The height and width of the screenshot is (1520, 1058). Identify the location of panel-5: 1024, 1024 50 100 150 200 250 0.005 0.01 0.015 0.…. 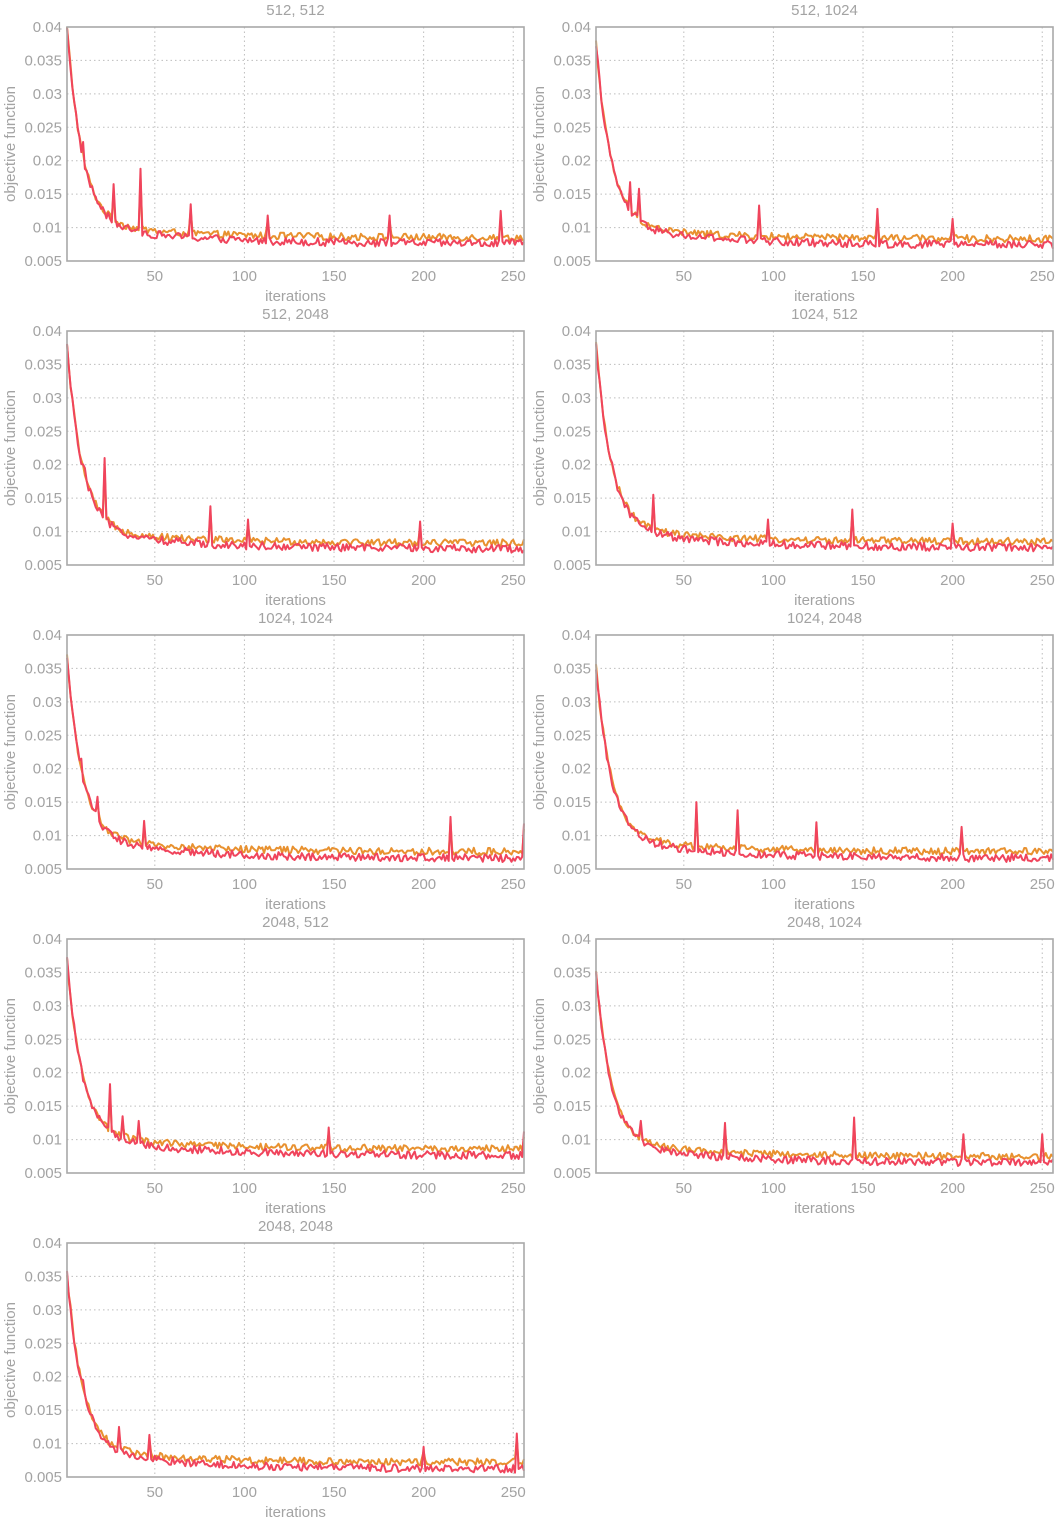
(264, 761).